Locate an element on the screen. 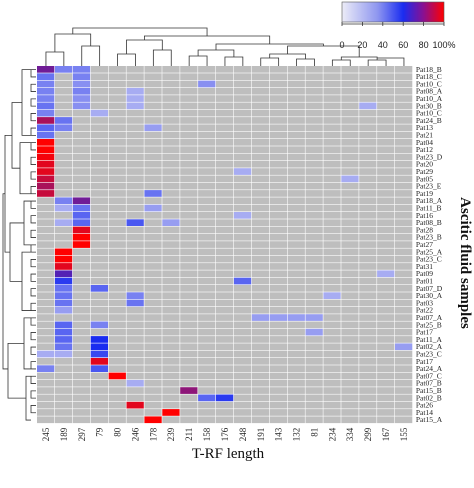 Image resolution: width=474 pixels, height=488 pixels. row-label: Pat18_C is located at coordinates (429, 76).